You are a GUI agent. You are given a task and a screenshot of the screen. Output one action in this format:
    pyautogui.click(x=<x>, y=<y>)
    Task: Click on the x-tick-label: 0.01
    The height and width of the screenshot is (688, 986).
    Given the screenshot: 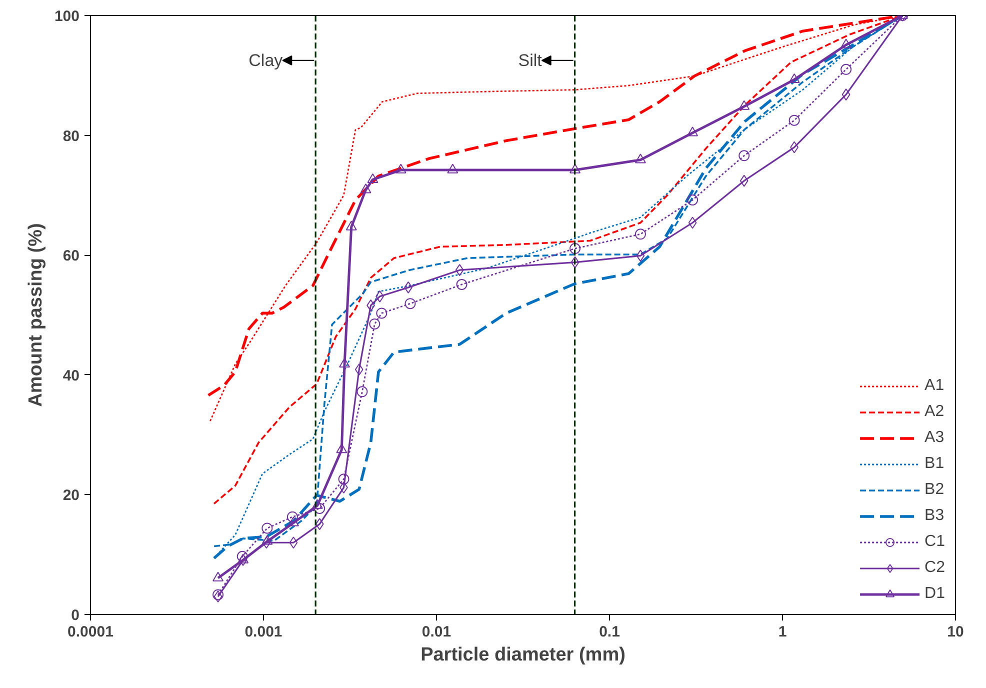 What is the action you would take?
    pyautogui.click(x=437, y=632)
    